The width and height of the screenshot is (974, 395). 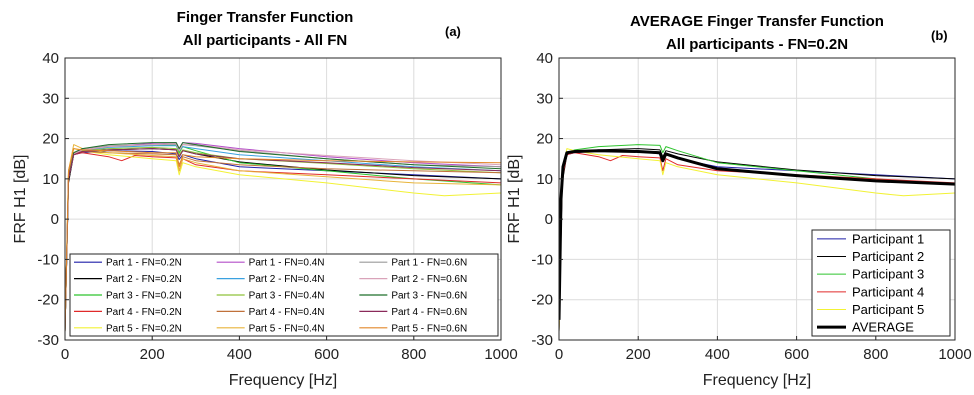 I want to click on panel-label: (b), so click(x=939, y=35).